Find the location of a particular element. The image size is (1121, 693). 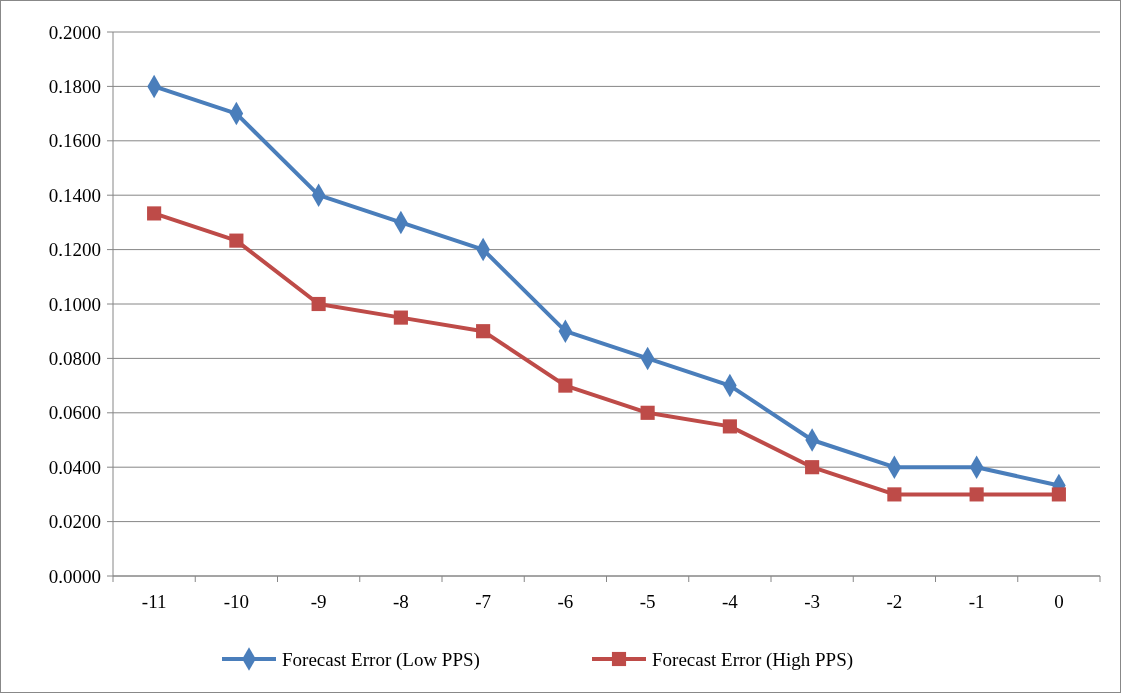

x-tick-label: -4 is located at coordinates (730, 601).